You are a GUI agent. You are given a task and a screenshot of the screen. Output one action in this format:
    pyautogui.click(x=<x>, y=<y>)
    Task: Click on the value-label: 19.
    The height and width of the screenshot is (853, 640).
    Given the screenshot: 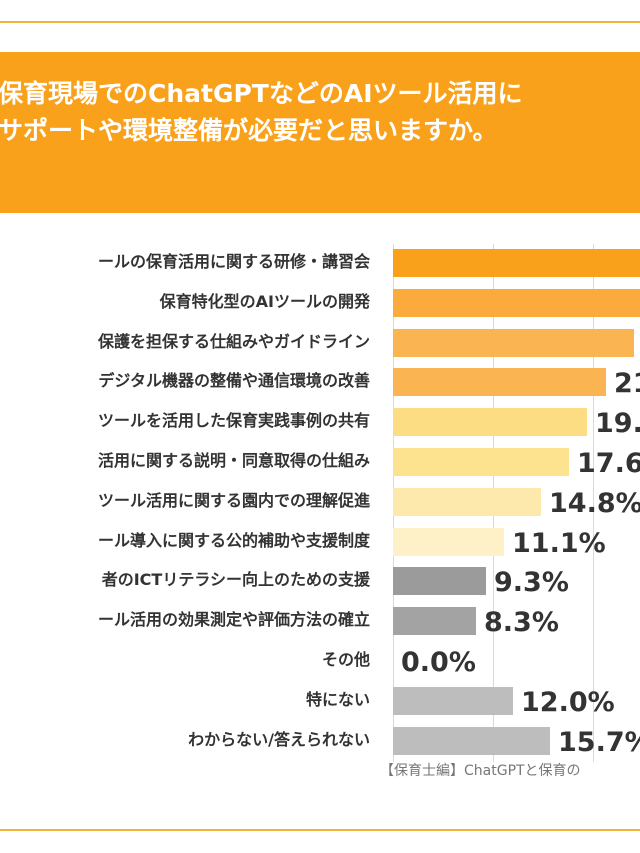 What is the action you would take?
    pyautogui.click(x=617, y=424)
    